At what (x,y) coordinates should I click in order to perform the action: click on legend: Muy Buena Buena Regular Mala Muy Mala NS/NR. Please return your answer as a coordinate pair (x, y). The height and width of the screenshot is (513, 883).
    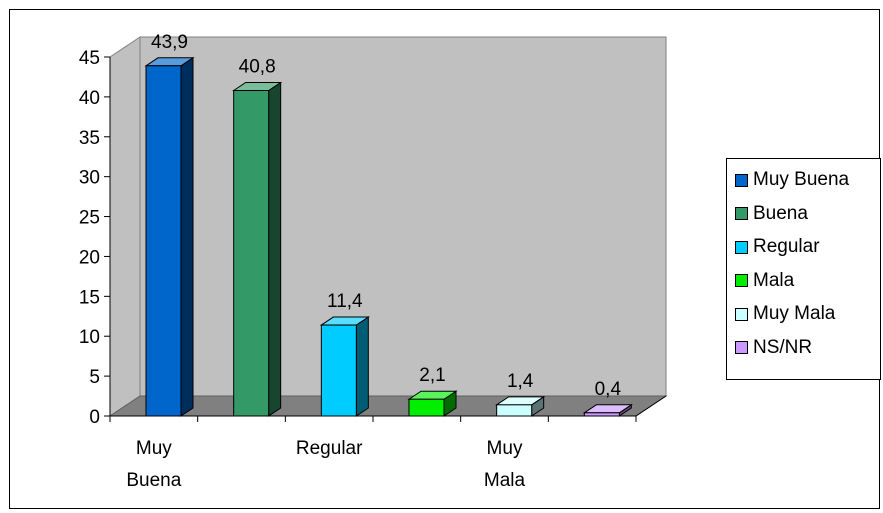
    Looking at the image, I should click on (803, 269).